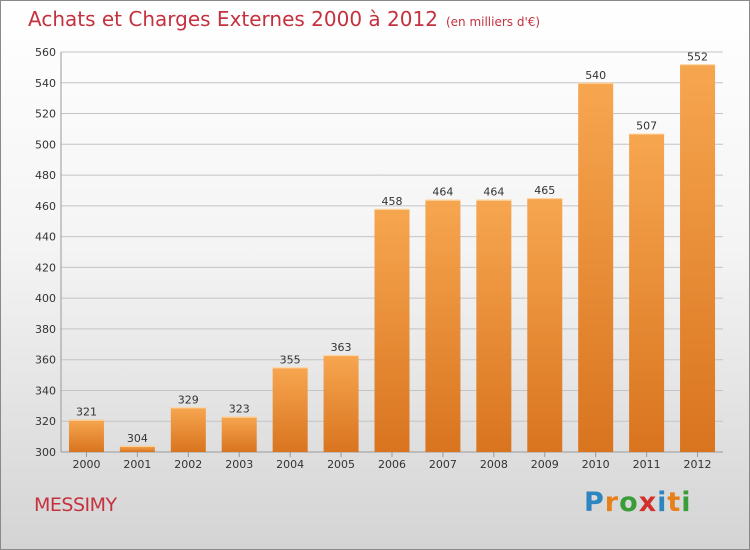  Describe the element at coordinates (341, 464) in the screenshot. I see `x-tick-label: 2005` at that location.